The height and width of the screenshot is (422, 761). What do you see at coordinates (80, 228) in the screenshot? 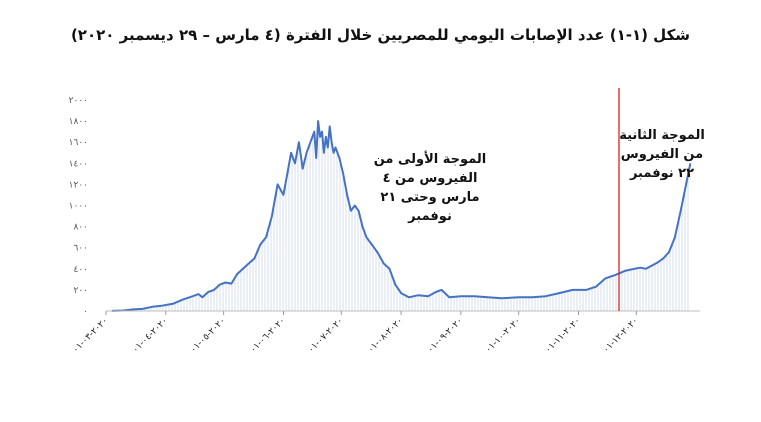
I see `y-tick-label: ٨٠٠` at bounding box center [80, 228].